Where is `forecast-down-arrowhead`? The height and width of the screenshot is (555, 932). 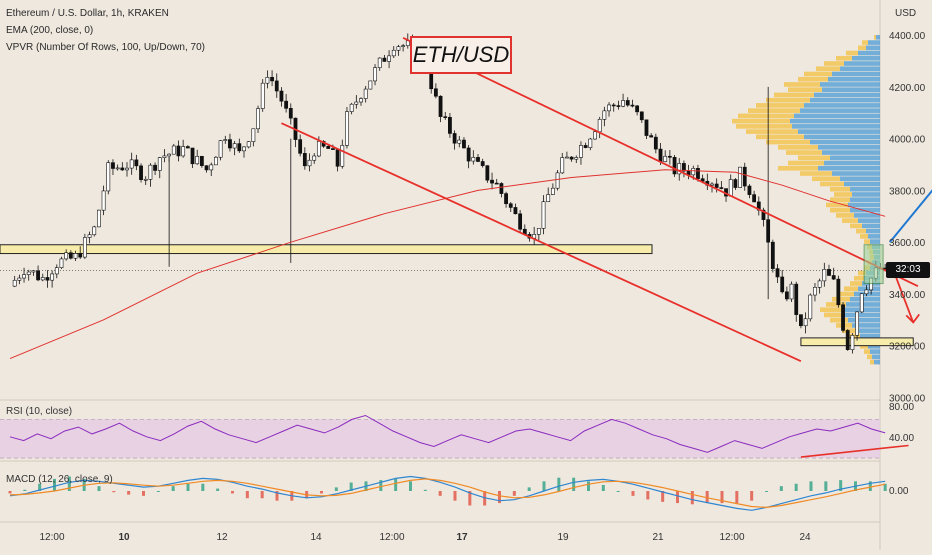
forecast-down-arrowhead is located at coordinates (912, 318).